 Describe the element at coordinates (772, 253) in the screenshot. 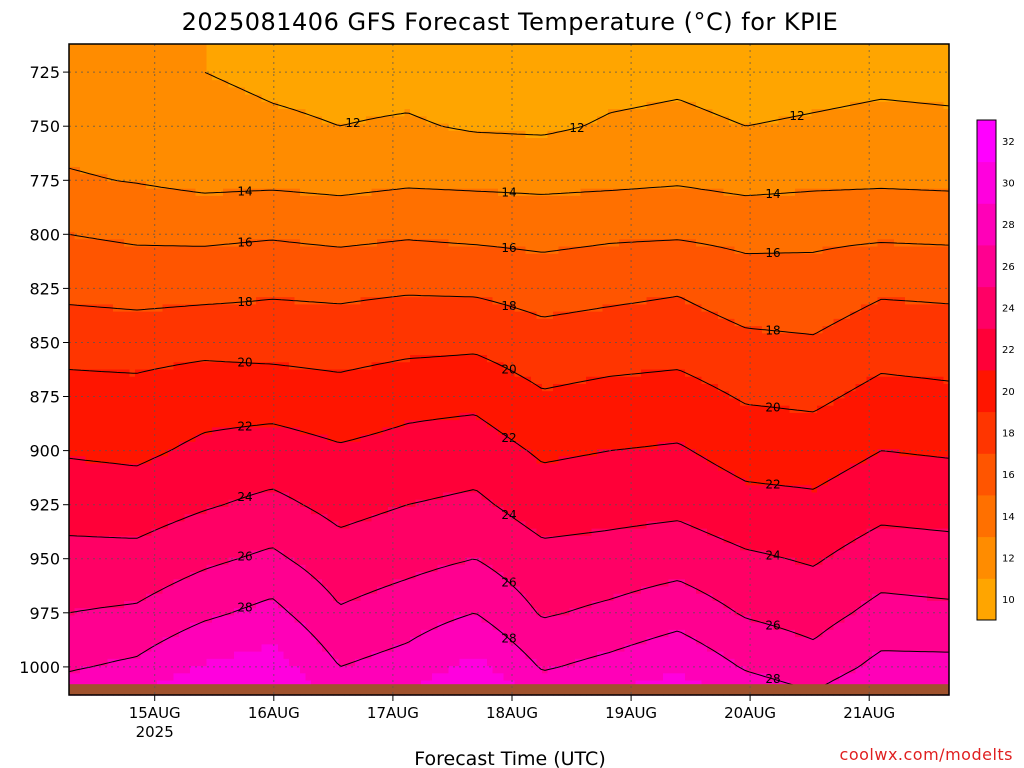

I see `contour-label: 16` at that location.